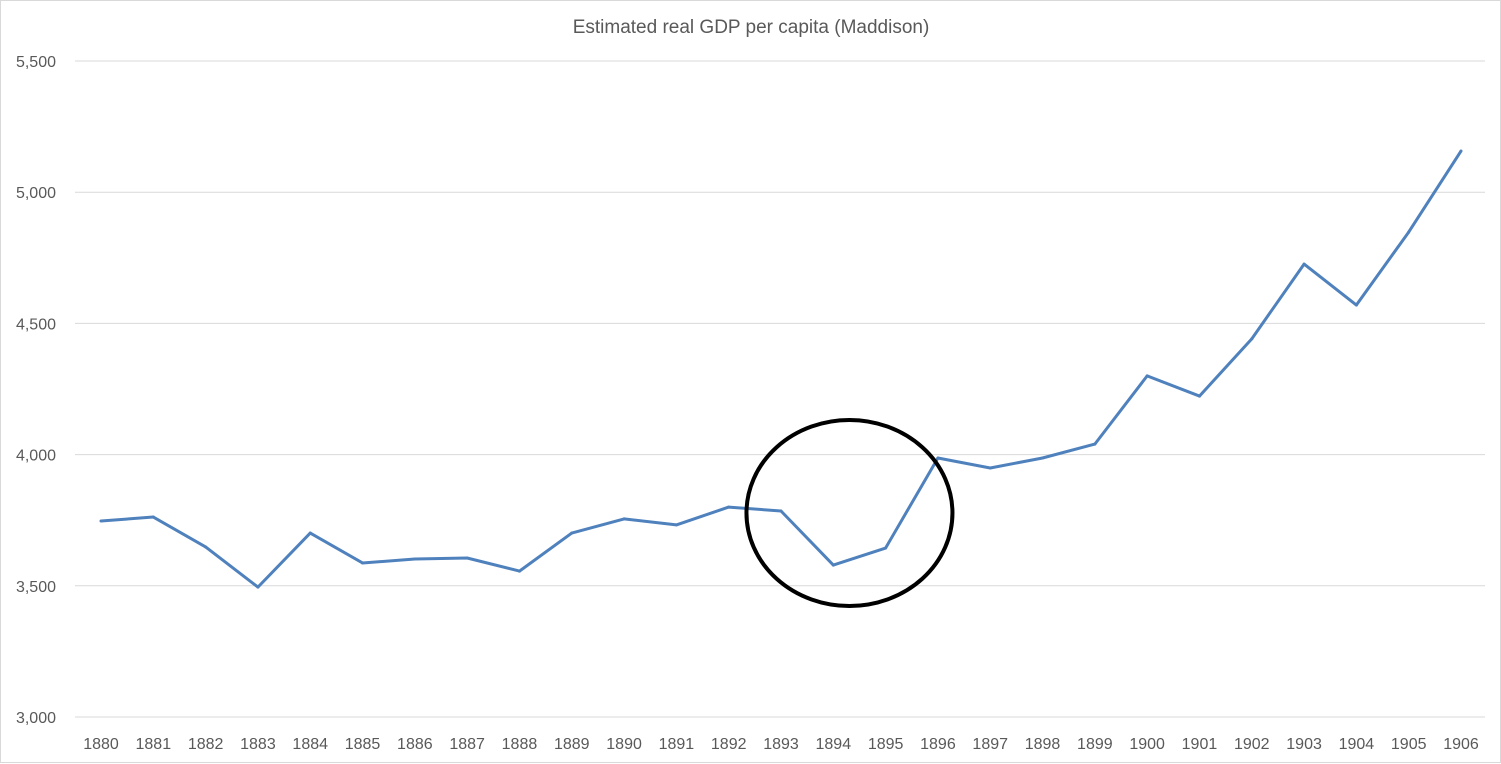 This screenshot has width=1501, height=764. Describe the element at coordinates (520, 744) in the screenshot. I see `x-tick-label: 1888` at that location.